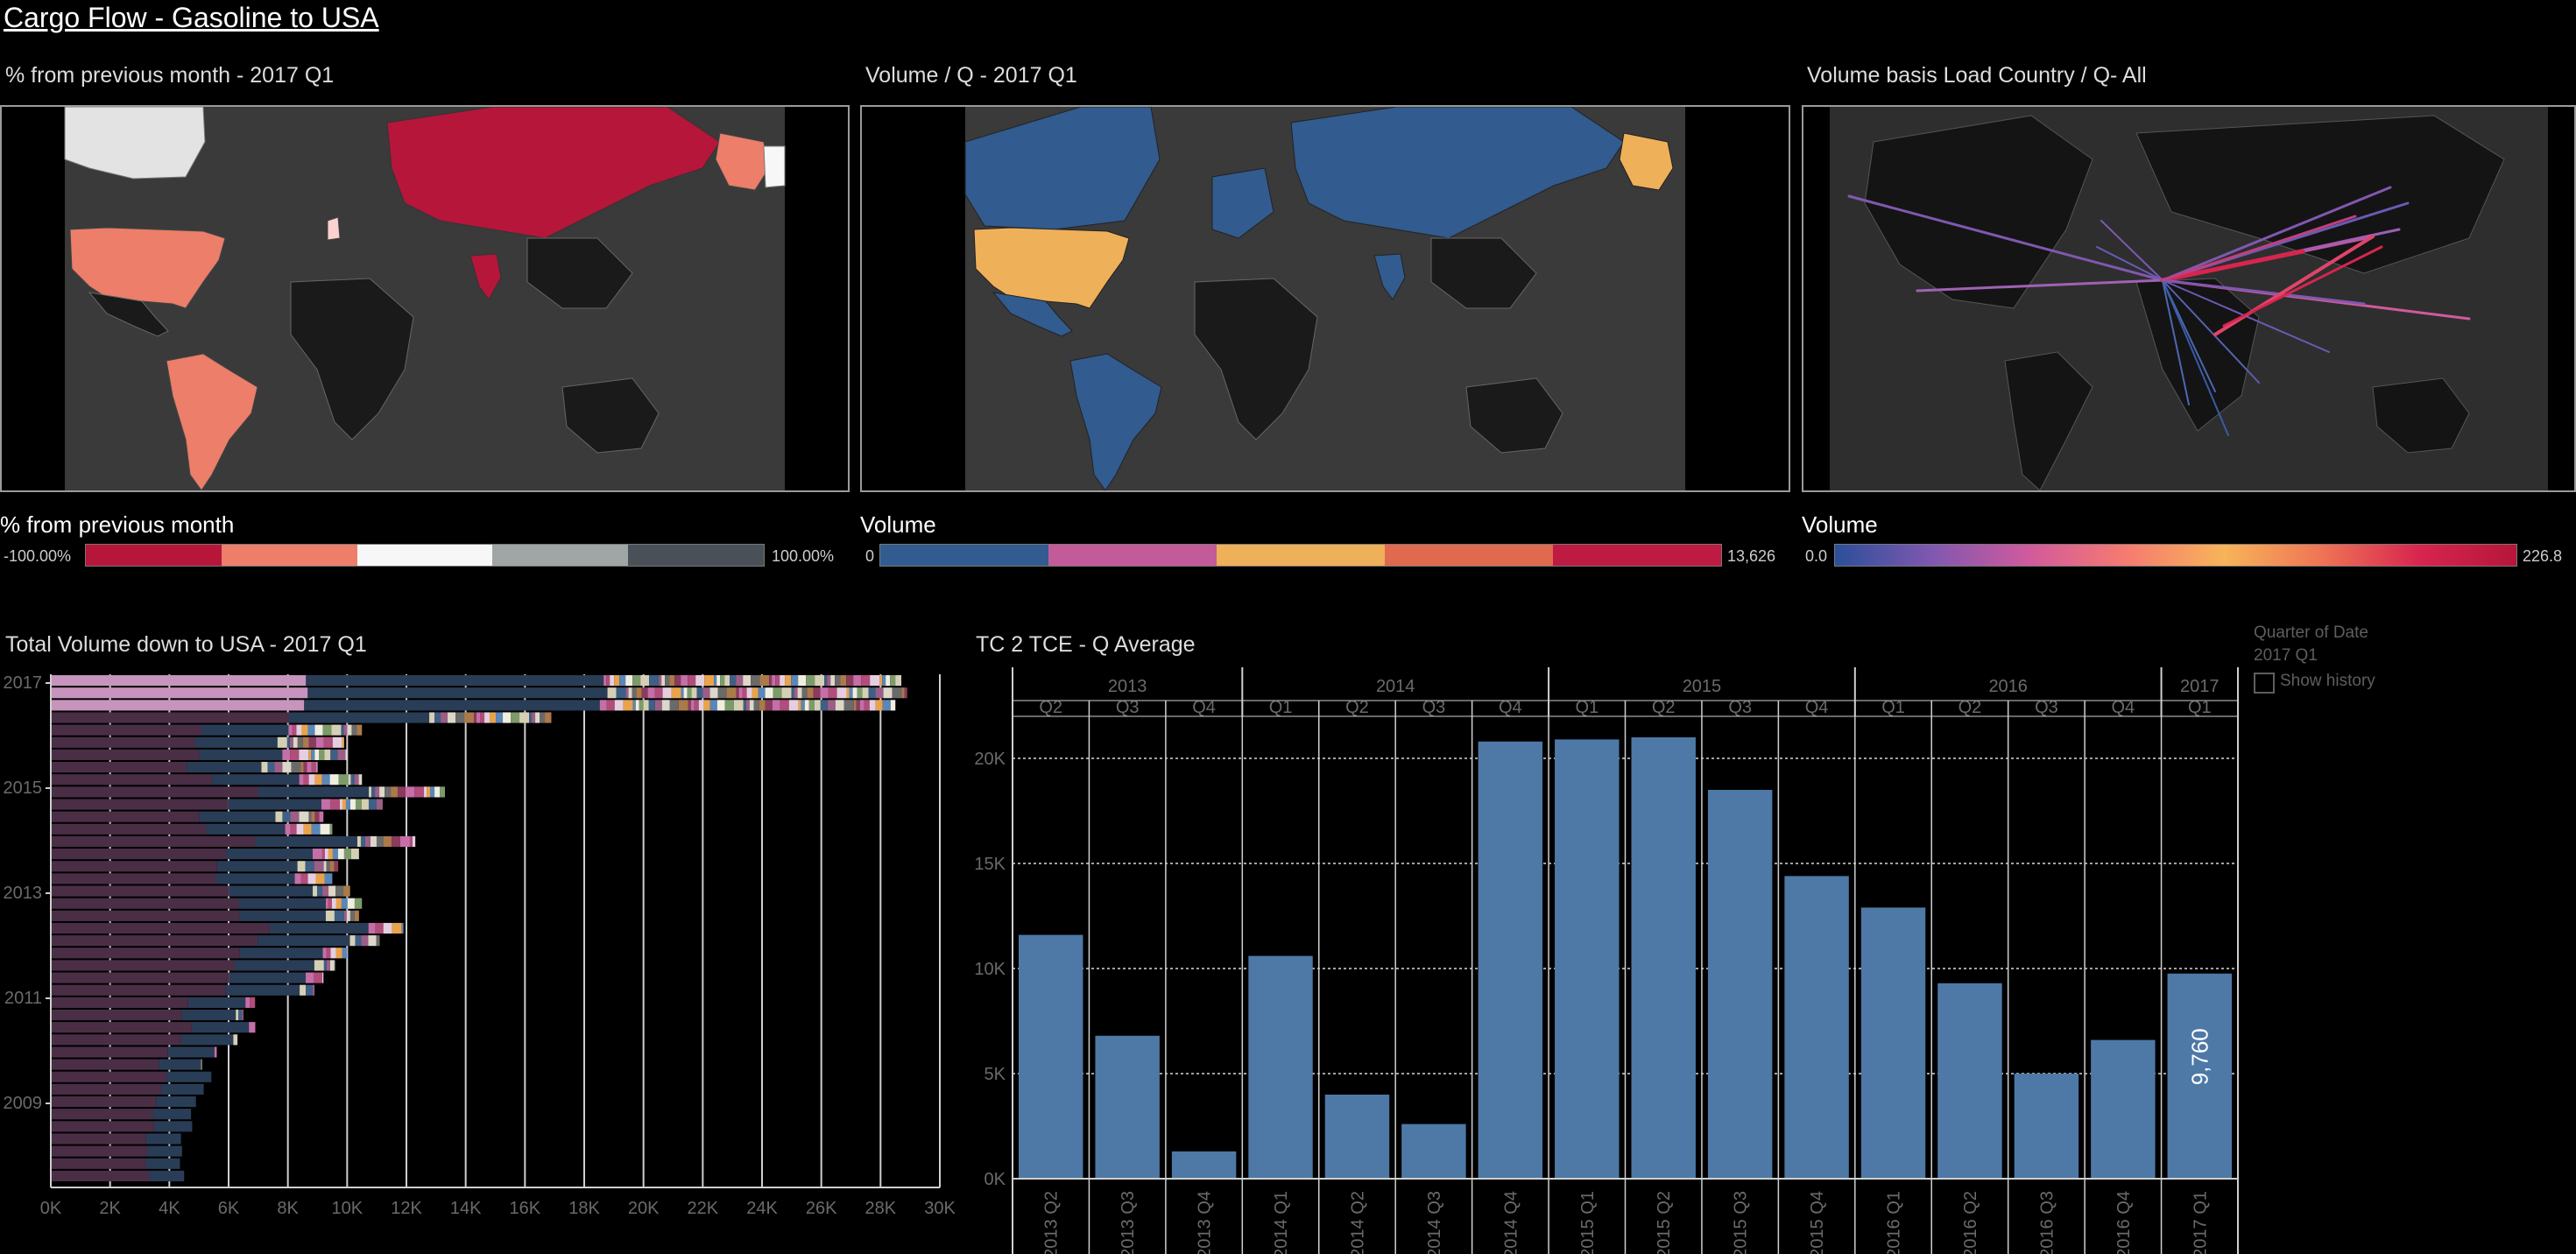 The image size is (2576, 1254). Describe the element at coordinates (2264, 684) in the screenshot. I see `show-history-checkbox` at that location.